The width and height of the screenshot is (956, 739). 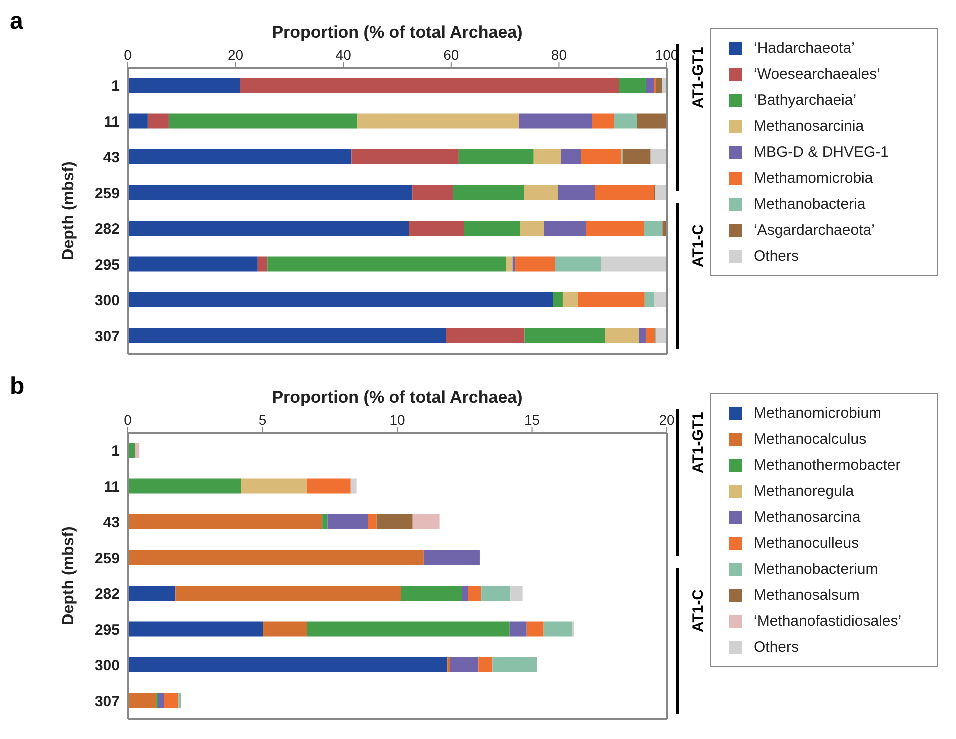 What do you see at coordinates (397, 32) in the screenshot?
I see `x-axis-title: Proportion (% of total Archaea)` at bounding box center [397, 32].